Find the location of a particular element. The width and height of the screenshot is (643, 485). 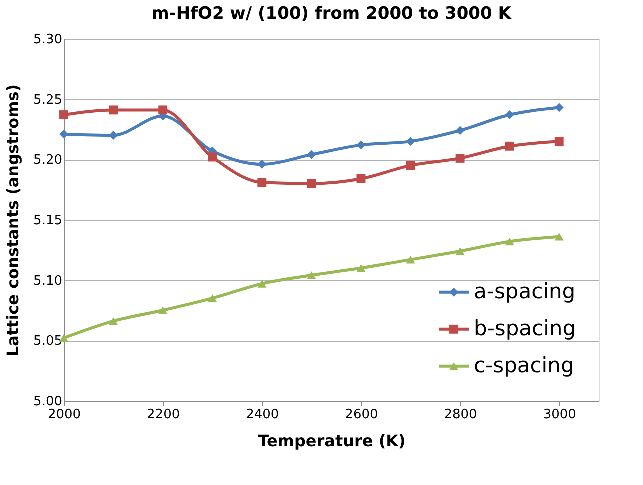

legend-label: a-spacing is located at coordinates (525, 291).